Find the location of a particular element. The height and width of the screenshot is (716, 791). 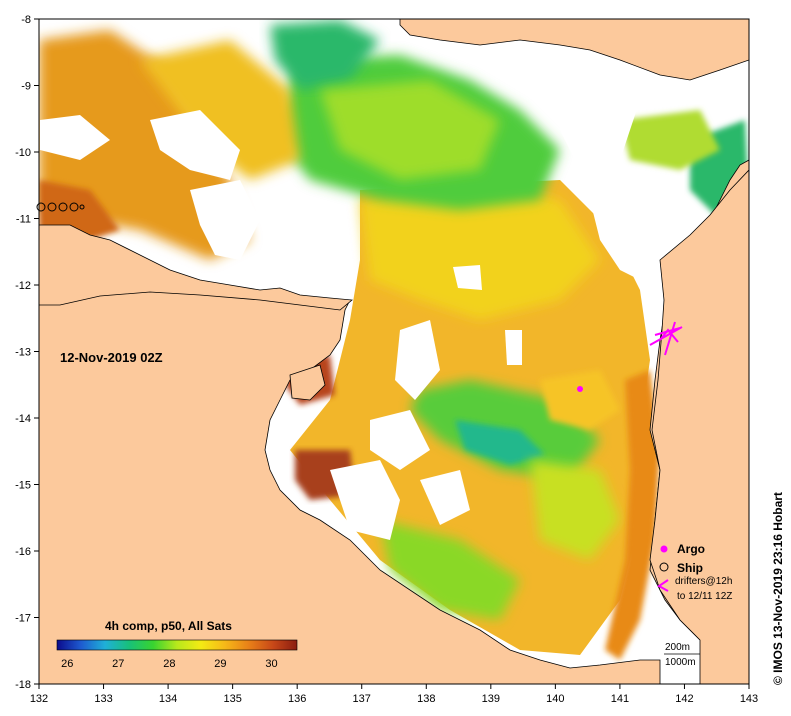

colorbar-tick-label: 27 is located at coordinates (118, 664).